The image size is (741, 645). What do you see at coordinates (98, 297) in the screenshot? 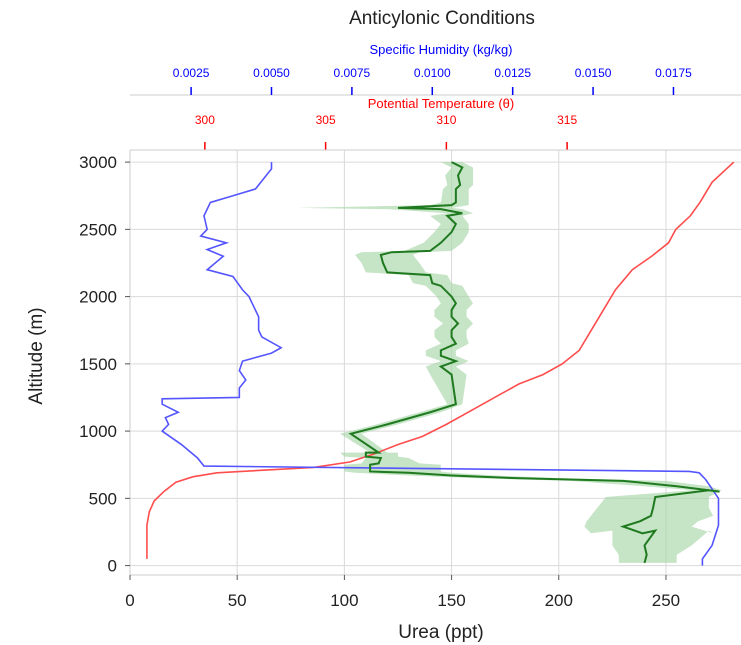
I see `y-tick-label: 2000` at bounding box center [98, 297].